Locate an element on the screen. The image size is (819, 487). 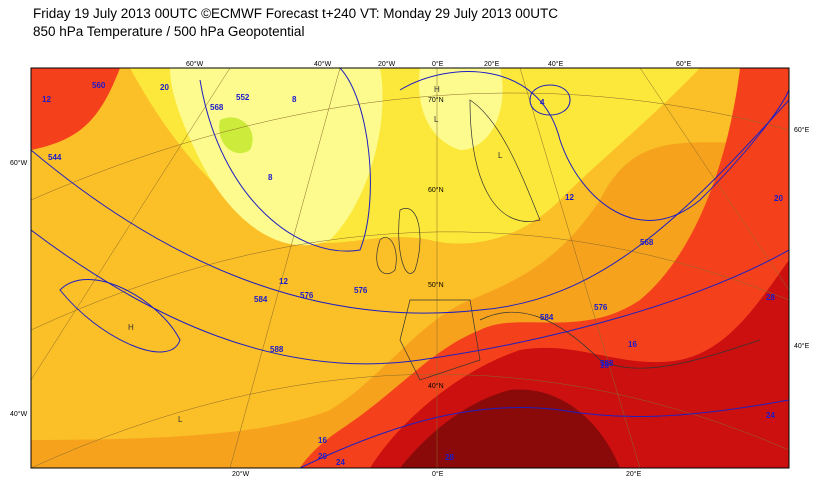
geopotential-label: 560 is located at coordinates (99, 85).